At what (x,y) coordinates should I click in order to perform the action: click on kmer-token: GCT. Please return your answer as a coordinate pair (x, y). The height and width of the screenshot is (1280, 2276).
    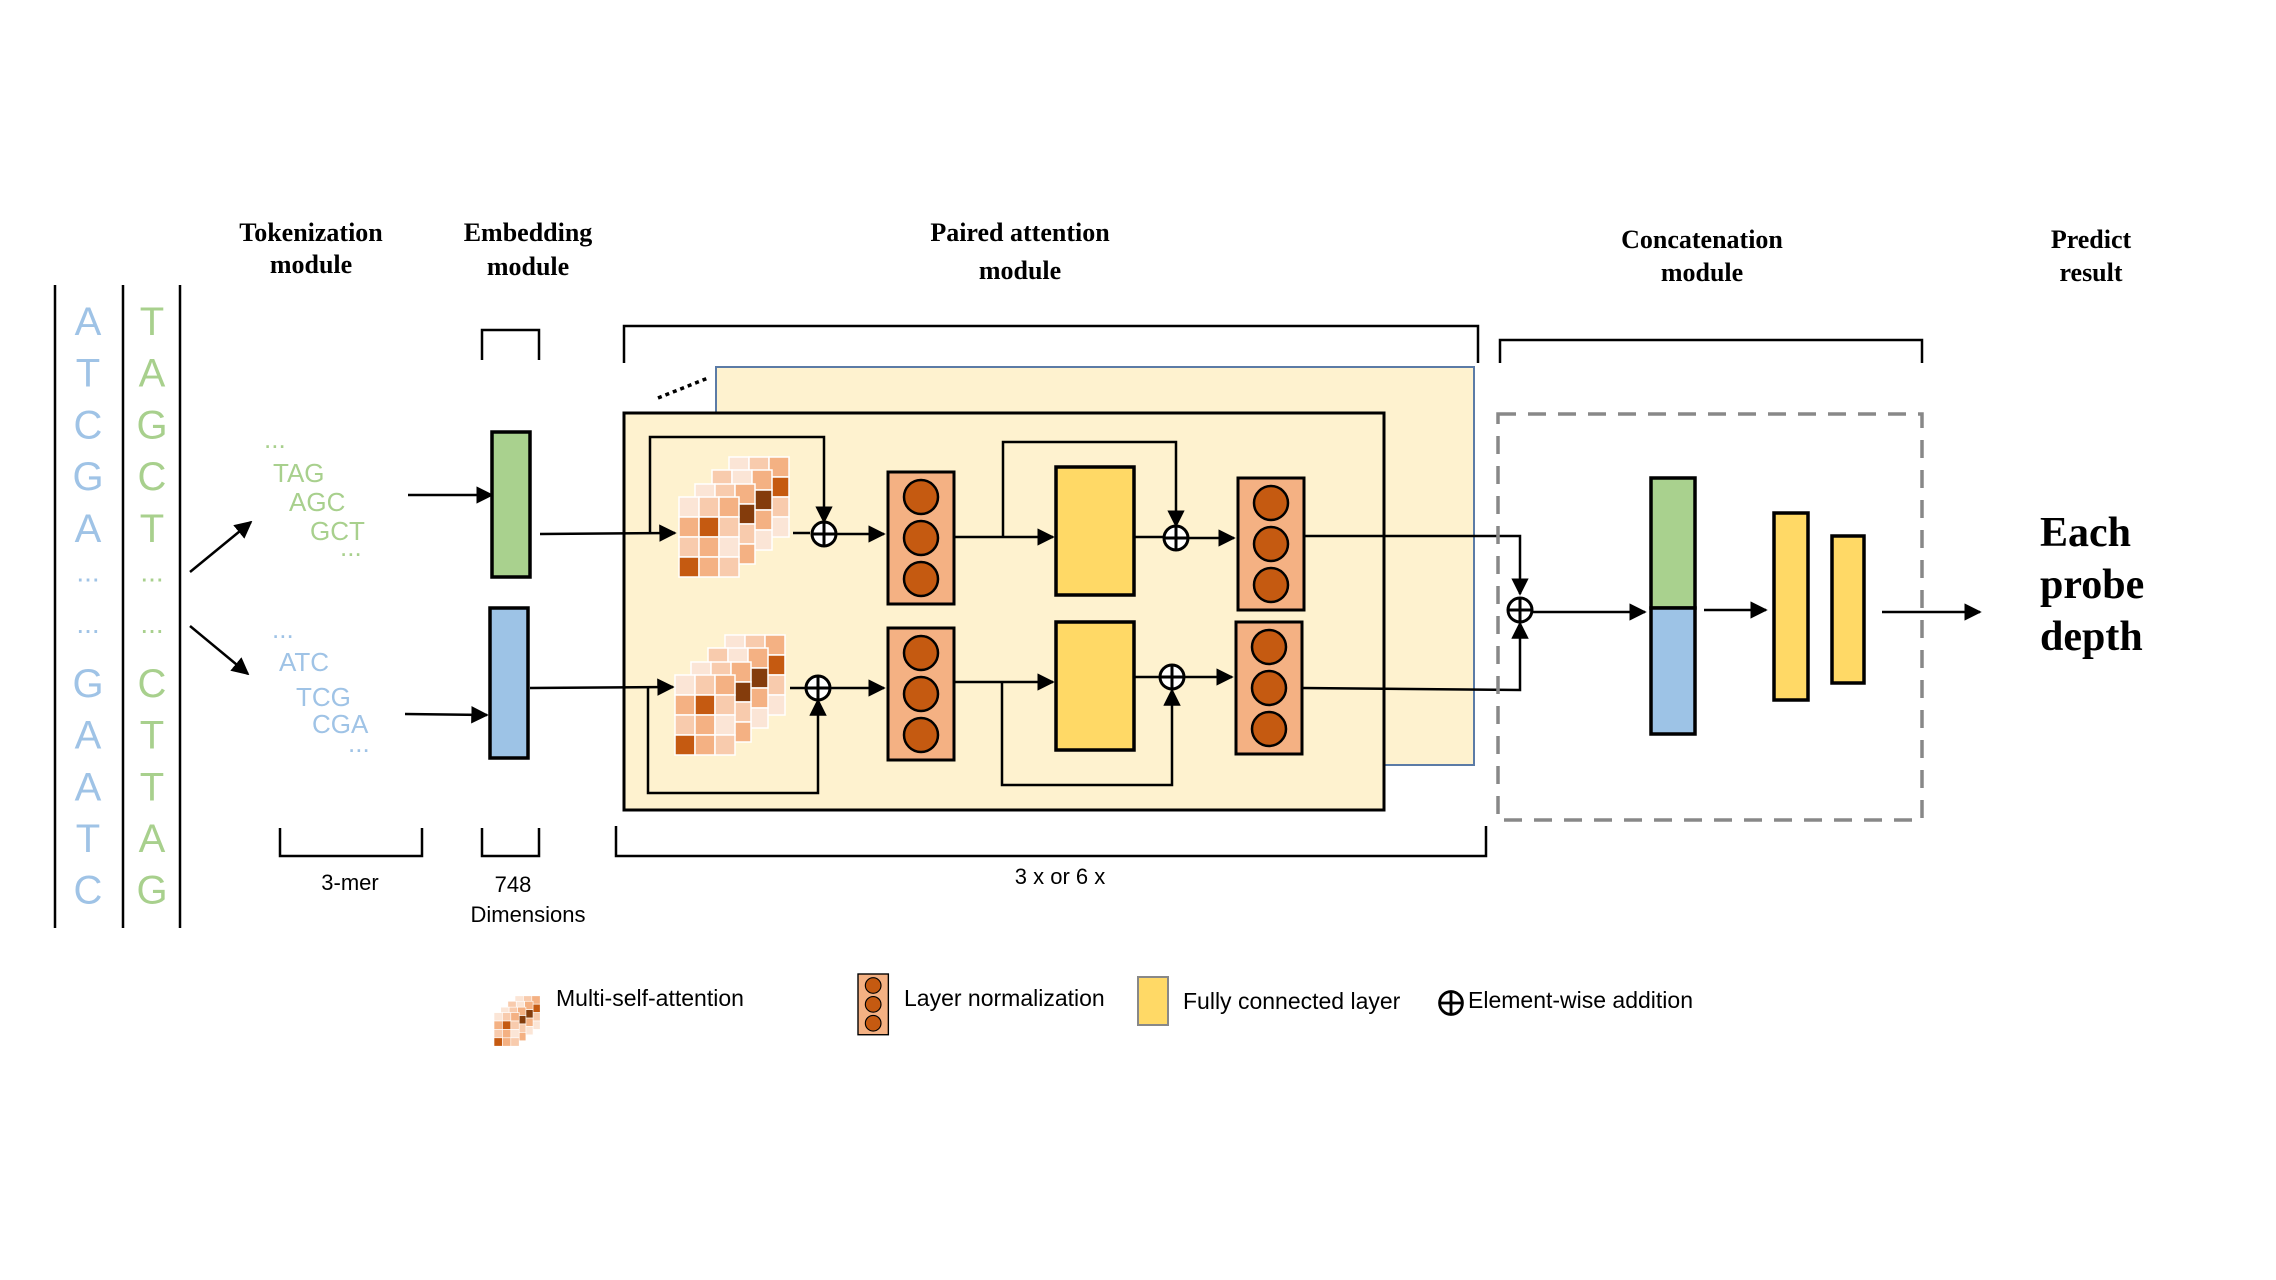
    Looking at the image, I should click on (337, 531).